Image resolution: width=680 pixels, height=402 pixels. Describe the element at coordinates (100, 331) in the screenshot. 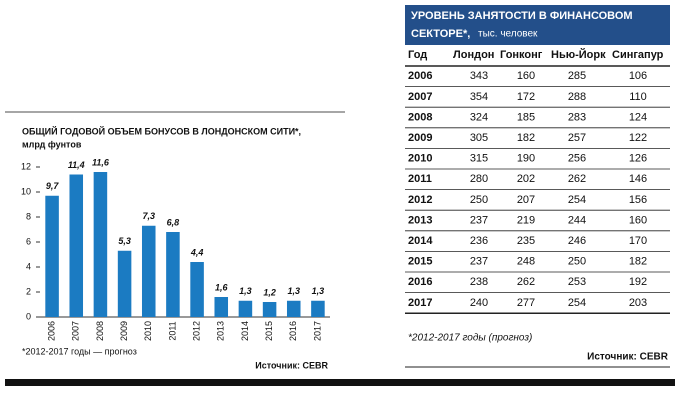

I see `x-tick-label: 2008` at that location.